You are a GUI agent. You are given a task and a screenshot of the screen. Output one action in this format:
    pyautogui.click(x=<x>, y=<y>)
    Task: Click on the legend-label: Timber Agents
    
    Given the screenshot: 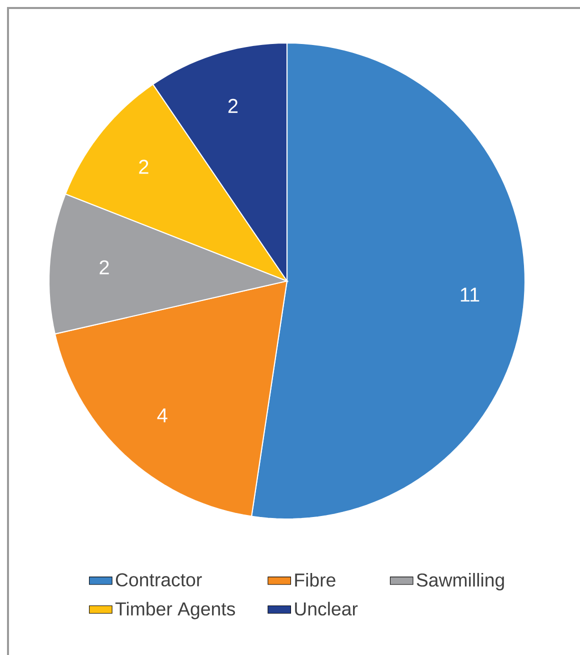 What is the action you would take?
    pyautogui.click(x=175, y=611)
    